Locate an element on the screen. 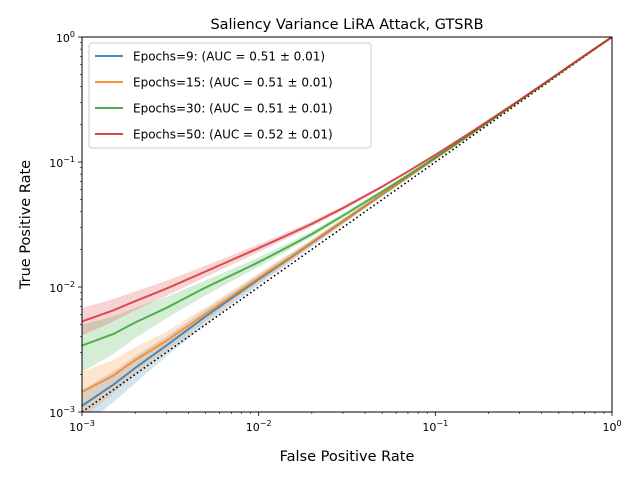 This screenshot has width=640, height=484. x-tick-label: 10⁻³ is located at coordinates (82, 426).